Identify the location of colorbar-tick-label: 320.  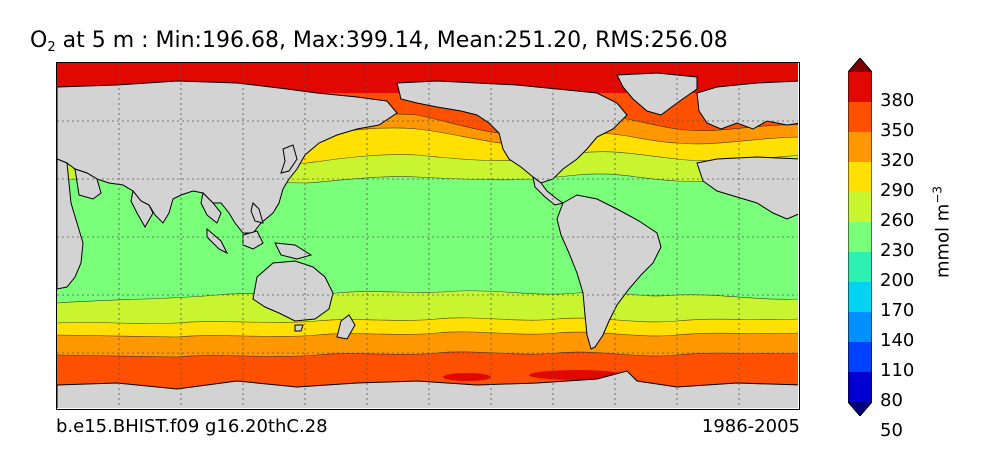
(897, 160).